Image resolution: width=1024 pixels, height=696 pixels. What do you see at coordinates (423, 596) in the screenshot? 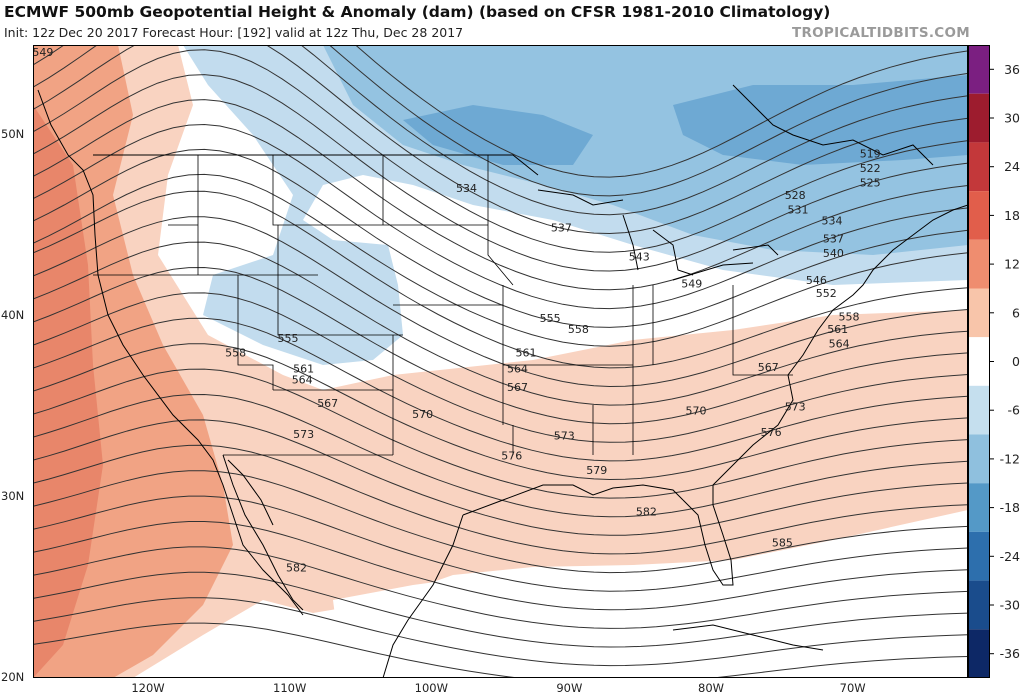
I see `mexico-gulf-coast` at bounding box center [423, 596].